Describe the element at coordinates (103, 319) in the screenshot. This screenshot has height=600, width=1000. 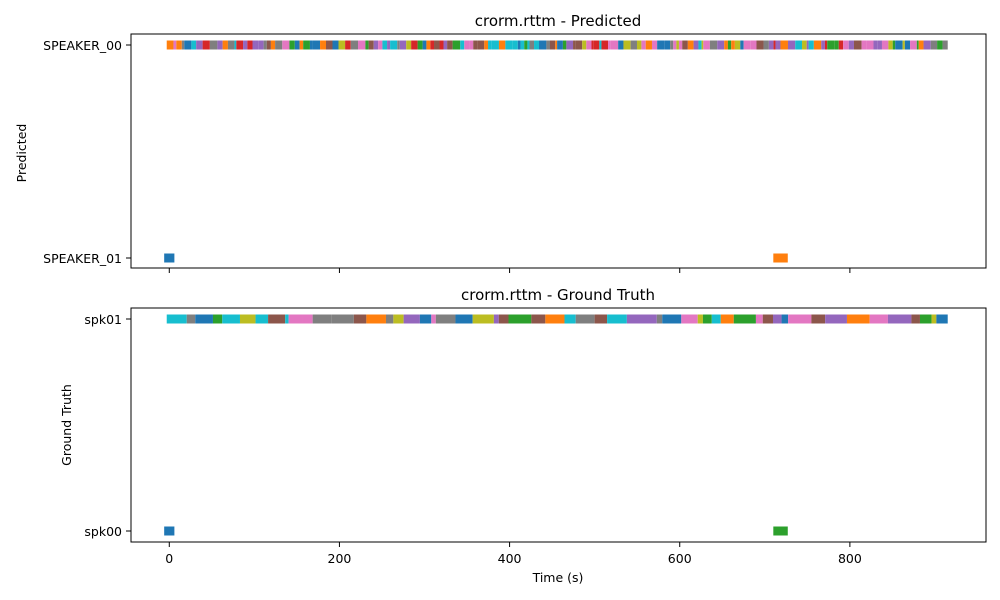
I see `ground-truth-ytick-label-spk01: spk01` at that location.